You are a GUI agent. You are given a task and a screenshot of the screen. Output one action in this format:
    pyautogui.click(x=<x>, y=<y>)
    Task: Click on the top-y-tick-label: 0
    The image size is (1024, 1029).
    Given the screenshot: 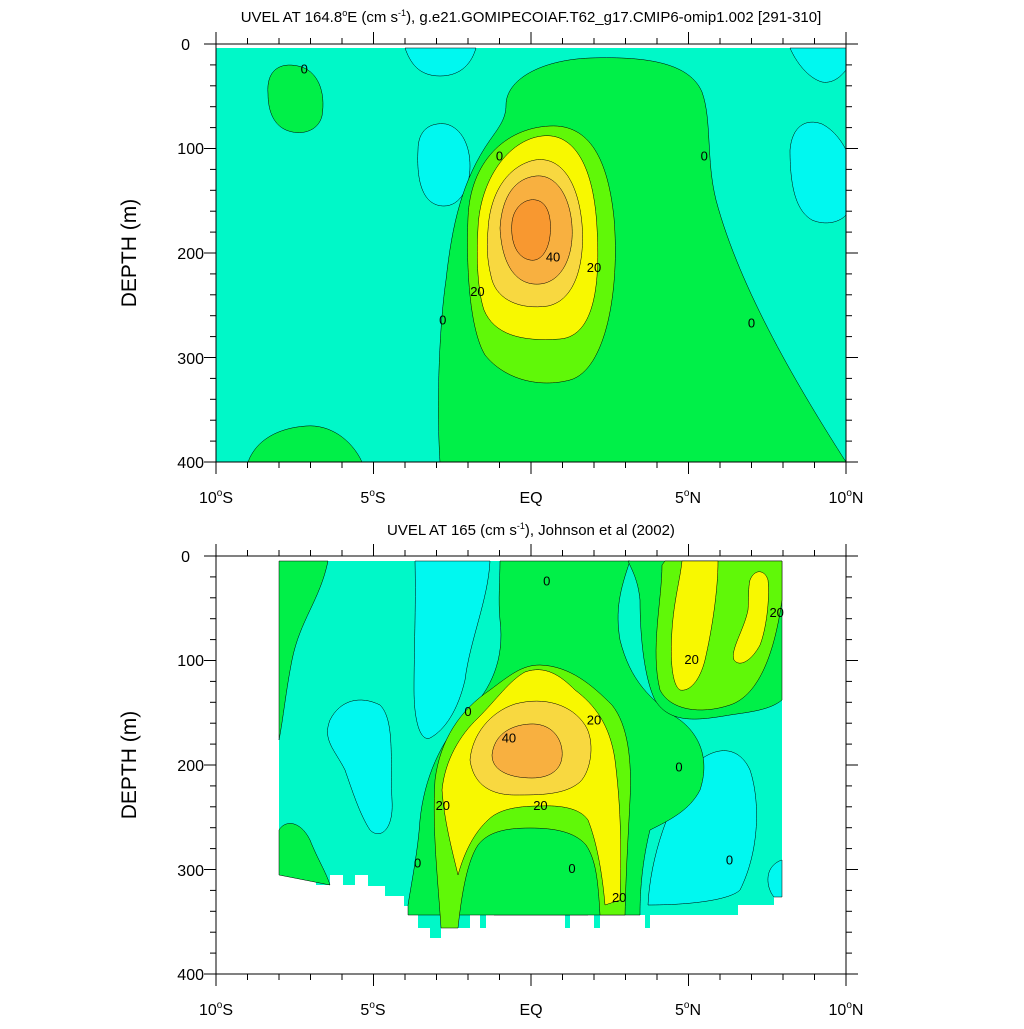 What is the action you would take?
    pyautogui.click(x=185, y=45)
    